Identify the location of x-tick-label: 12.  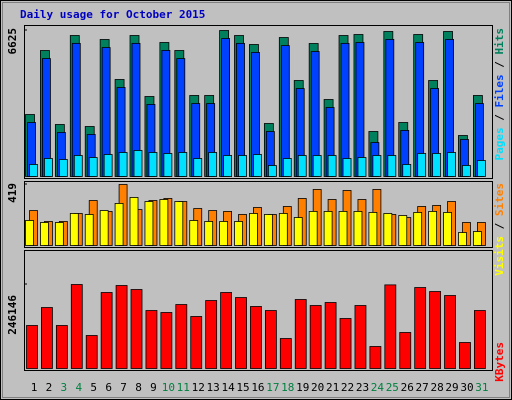
(198, 387).